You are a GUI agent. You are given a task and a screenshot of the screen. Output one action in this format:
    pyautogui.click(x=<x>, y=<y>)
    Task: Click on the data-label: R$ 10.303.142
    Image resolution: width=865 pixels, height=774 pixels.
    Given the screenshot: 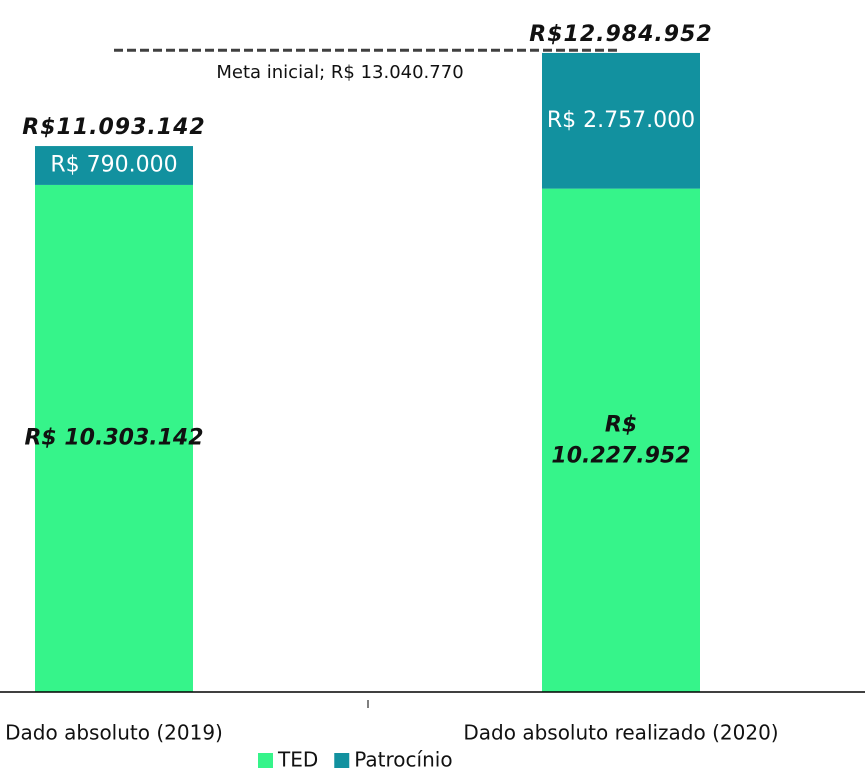 What is the action you would take?
    pyautogui.click(x=113, y=437)
    